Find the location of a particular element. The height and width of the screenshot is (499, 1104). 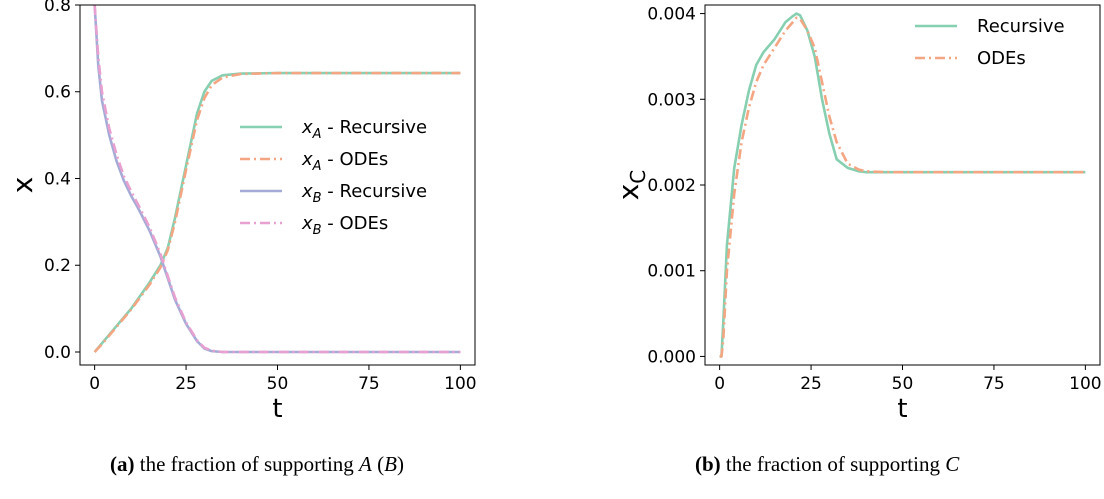

caption-a: (a) the fraction of supporting A (B) is located at coordinates (257, 464).